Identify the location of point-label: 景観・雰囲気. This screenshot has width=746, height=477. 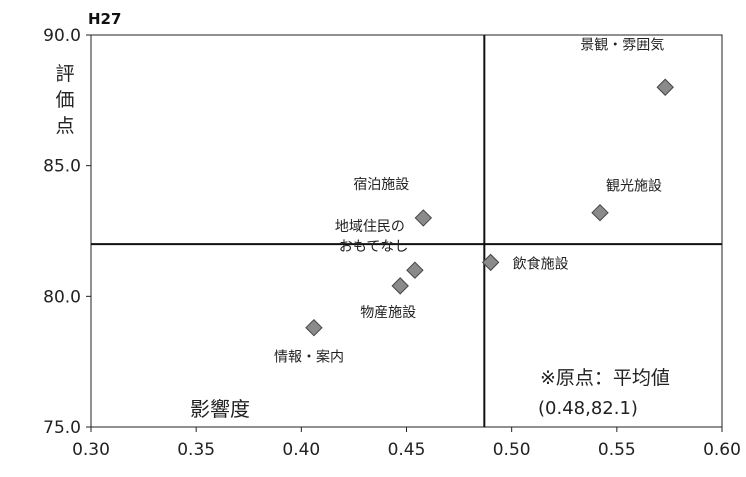
(622, 44).